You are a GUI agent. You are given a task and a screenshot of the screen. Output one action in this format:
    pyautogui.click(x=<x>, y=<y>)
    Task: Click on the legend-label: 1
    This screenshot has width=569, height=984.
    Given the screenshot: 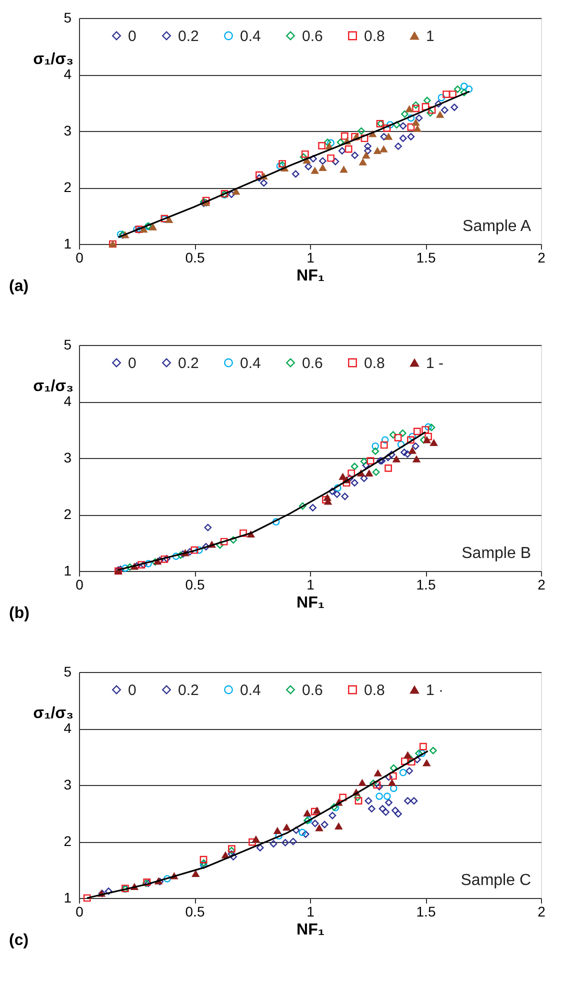 What is the action you would take?
    pyautogui.click(x=430, y=36)
    